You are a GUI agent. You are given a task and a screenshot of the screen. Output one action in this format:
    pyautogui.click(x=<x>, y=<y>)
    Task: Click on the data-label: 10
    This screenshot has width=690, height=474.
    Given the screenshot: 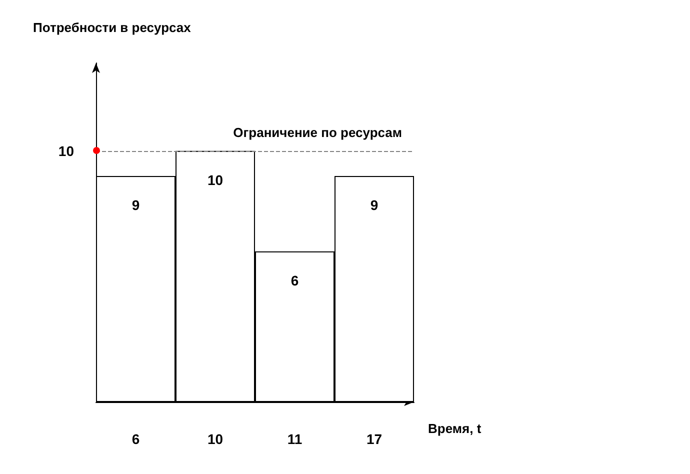 What is the action you would take?
    pyautogui.click(x=215, y=180)
    